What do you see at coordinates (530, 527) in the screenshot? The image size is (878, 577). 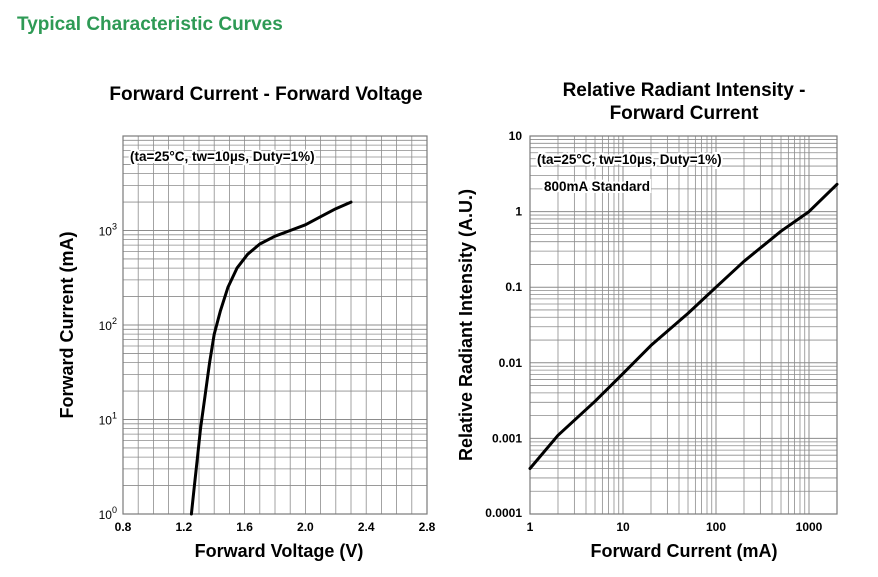 I see `x-tick-label: 1` at bounding box center [530, 527].